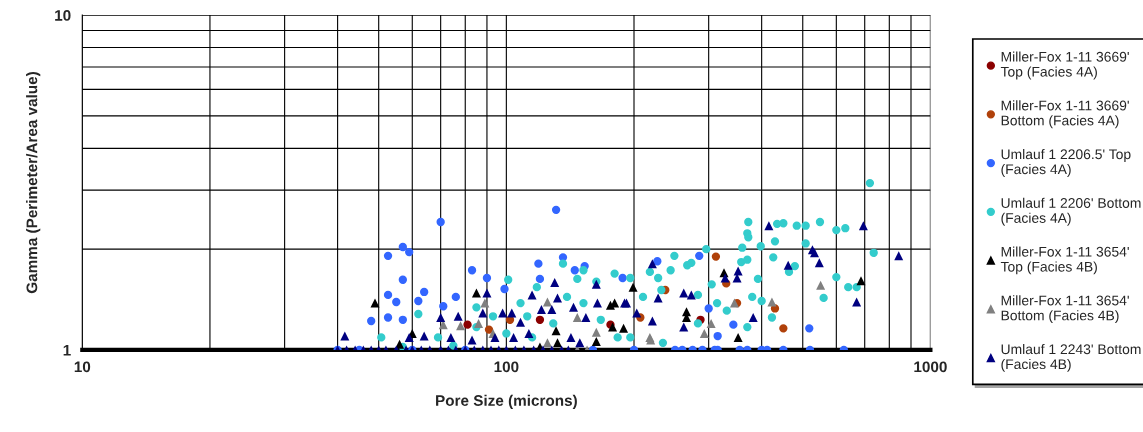  I want to click on legend-label: Miller-Fox 1-11 3654' Top (Facies 4B), so click(1064, 260).